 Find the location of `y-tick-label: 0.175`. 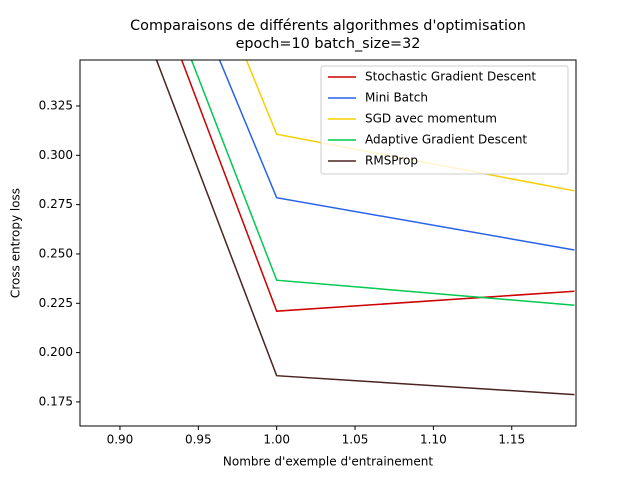

y-tick-label: 0.175 is located at coordinates (56, 401).